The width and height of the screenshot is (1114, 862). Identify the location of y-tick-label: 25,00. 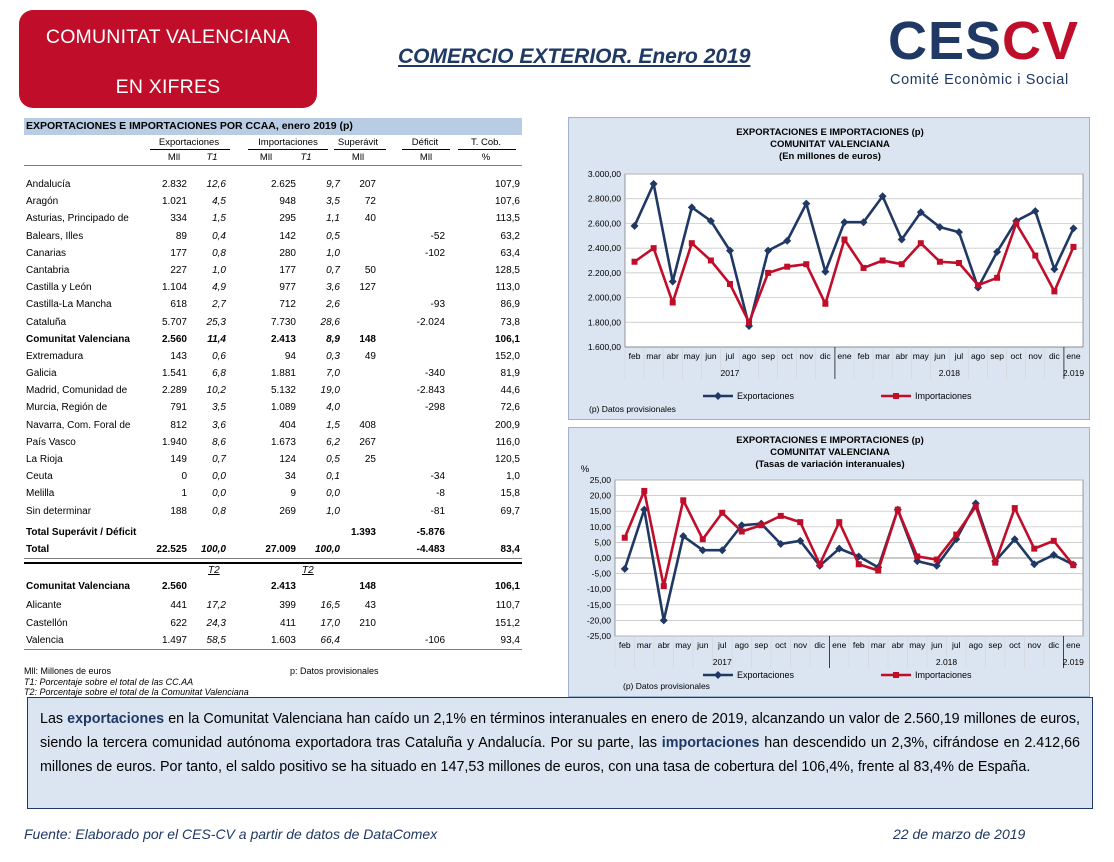
(601, 480).